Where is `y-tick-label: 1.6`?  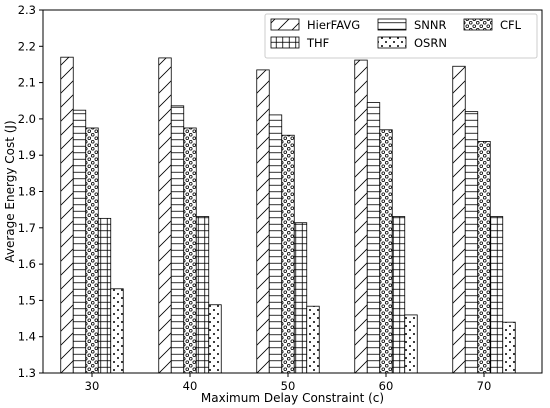
y-tick-label: 1.6 is located at coordinates (27, 264).